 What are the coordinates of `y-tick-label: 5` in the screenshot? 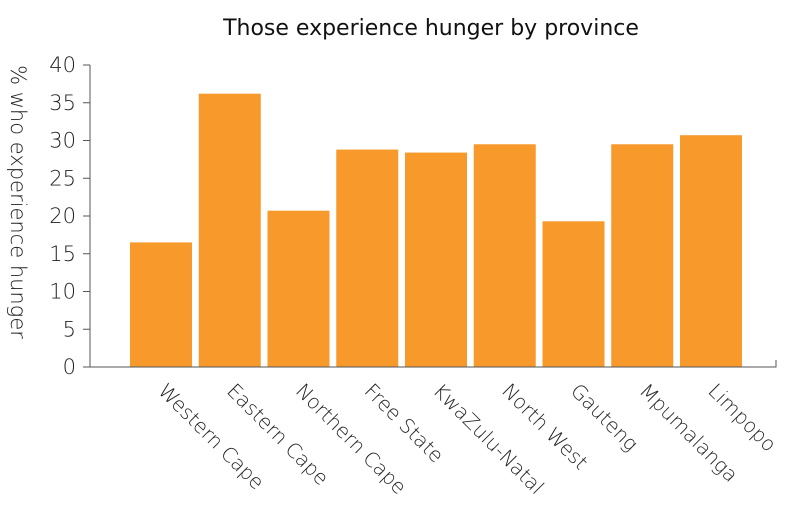 It's located at (69, 329).